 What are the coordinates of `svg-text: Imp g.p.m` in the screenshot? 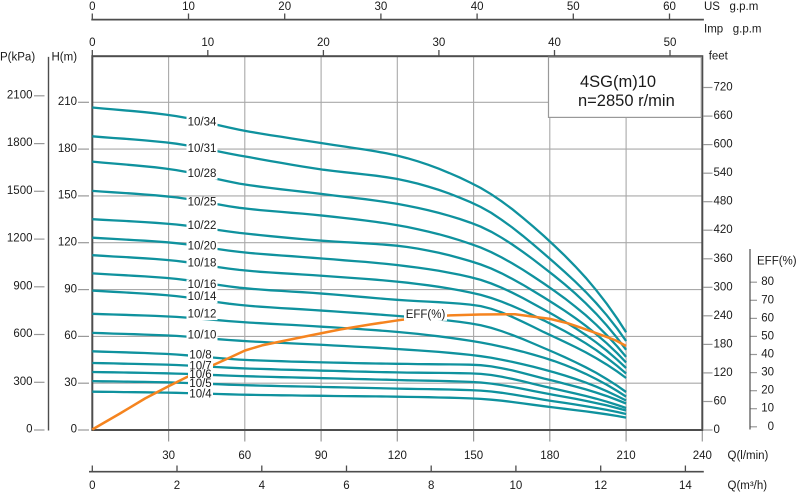 It's located at (733, 30).